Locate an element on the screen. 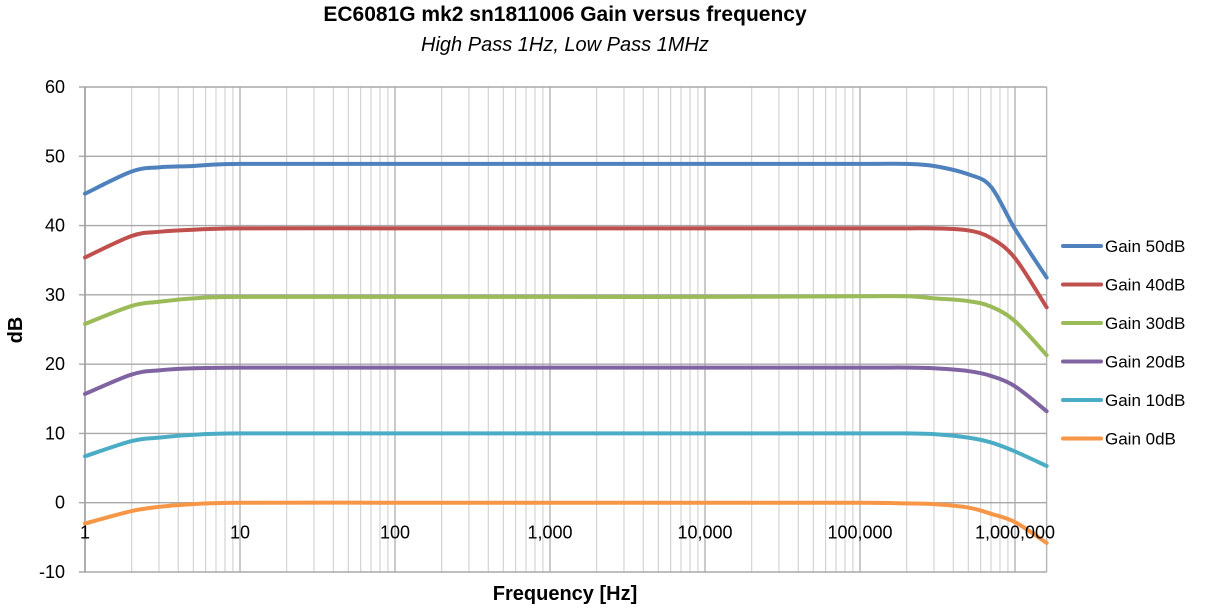 This screenshot has width=1207, height=616. y-tick-label: -10 is located at coordinates (52, 572).